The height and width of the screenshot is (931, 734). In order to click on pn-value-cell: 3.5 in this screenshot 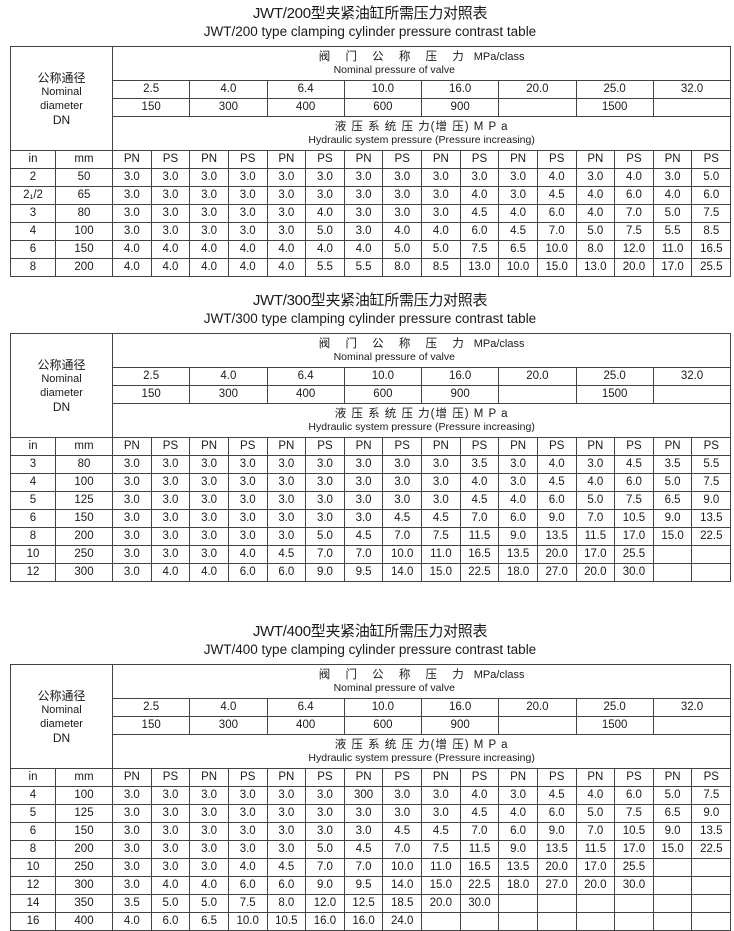, I will do `click(672, 464)`.